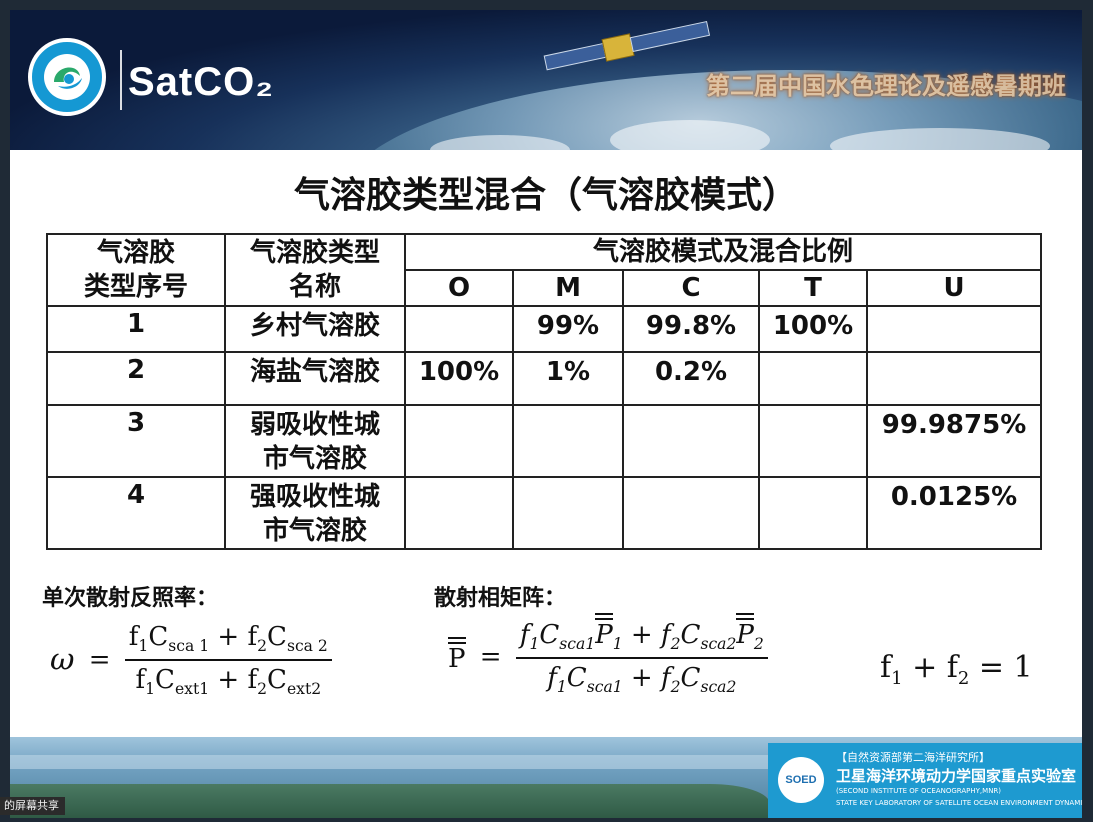 The image size is (1093, 822). Describe the element at coordinates (130, 598) in the screenshot. I see `albedo-label: 单次散射反照率：` at that location.